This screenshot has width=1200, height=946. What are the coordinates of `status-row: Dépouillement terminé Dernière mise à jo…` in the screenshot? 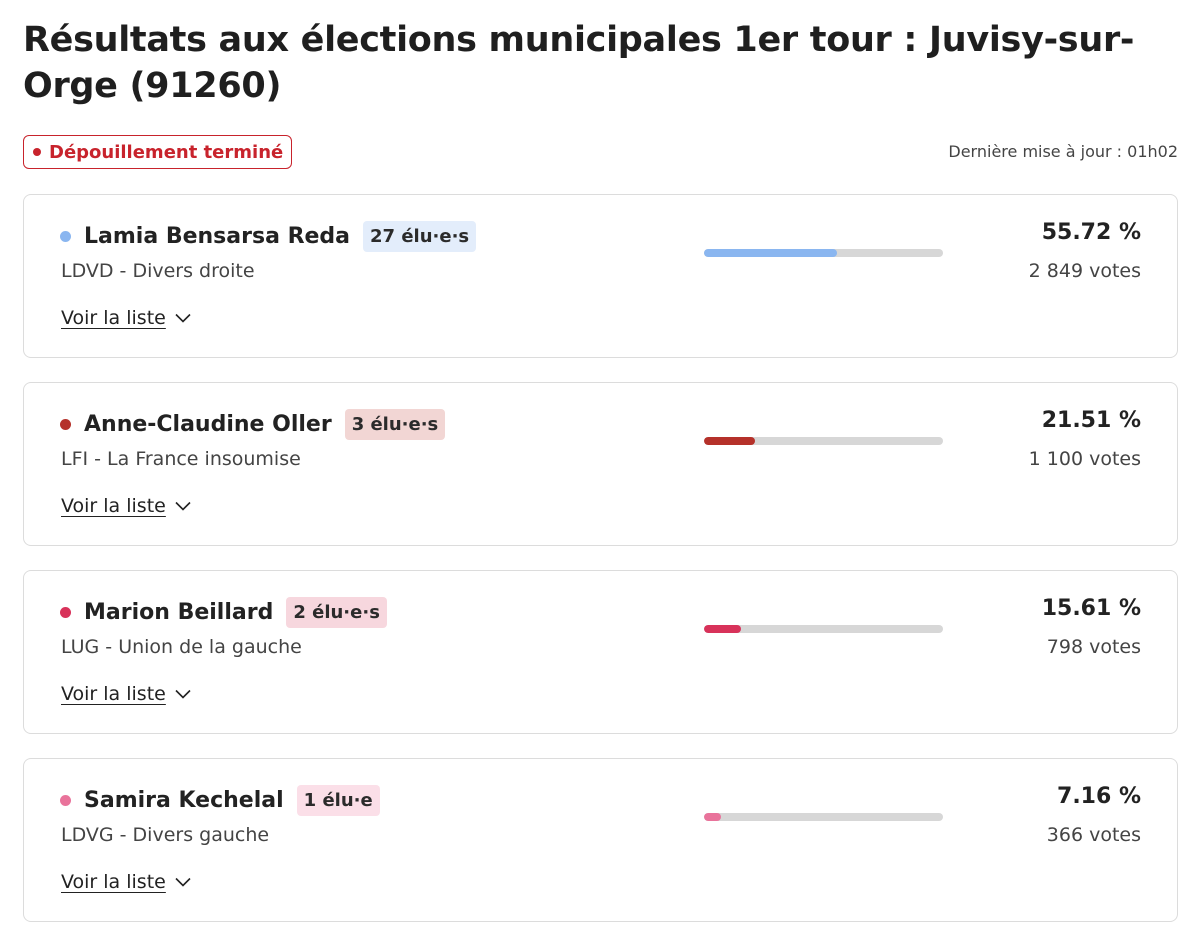 It's located at (600, 153).